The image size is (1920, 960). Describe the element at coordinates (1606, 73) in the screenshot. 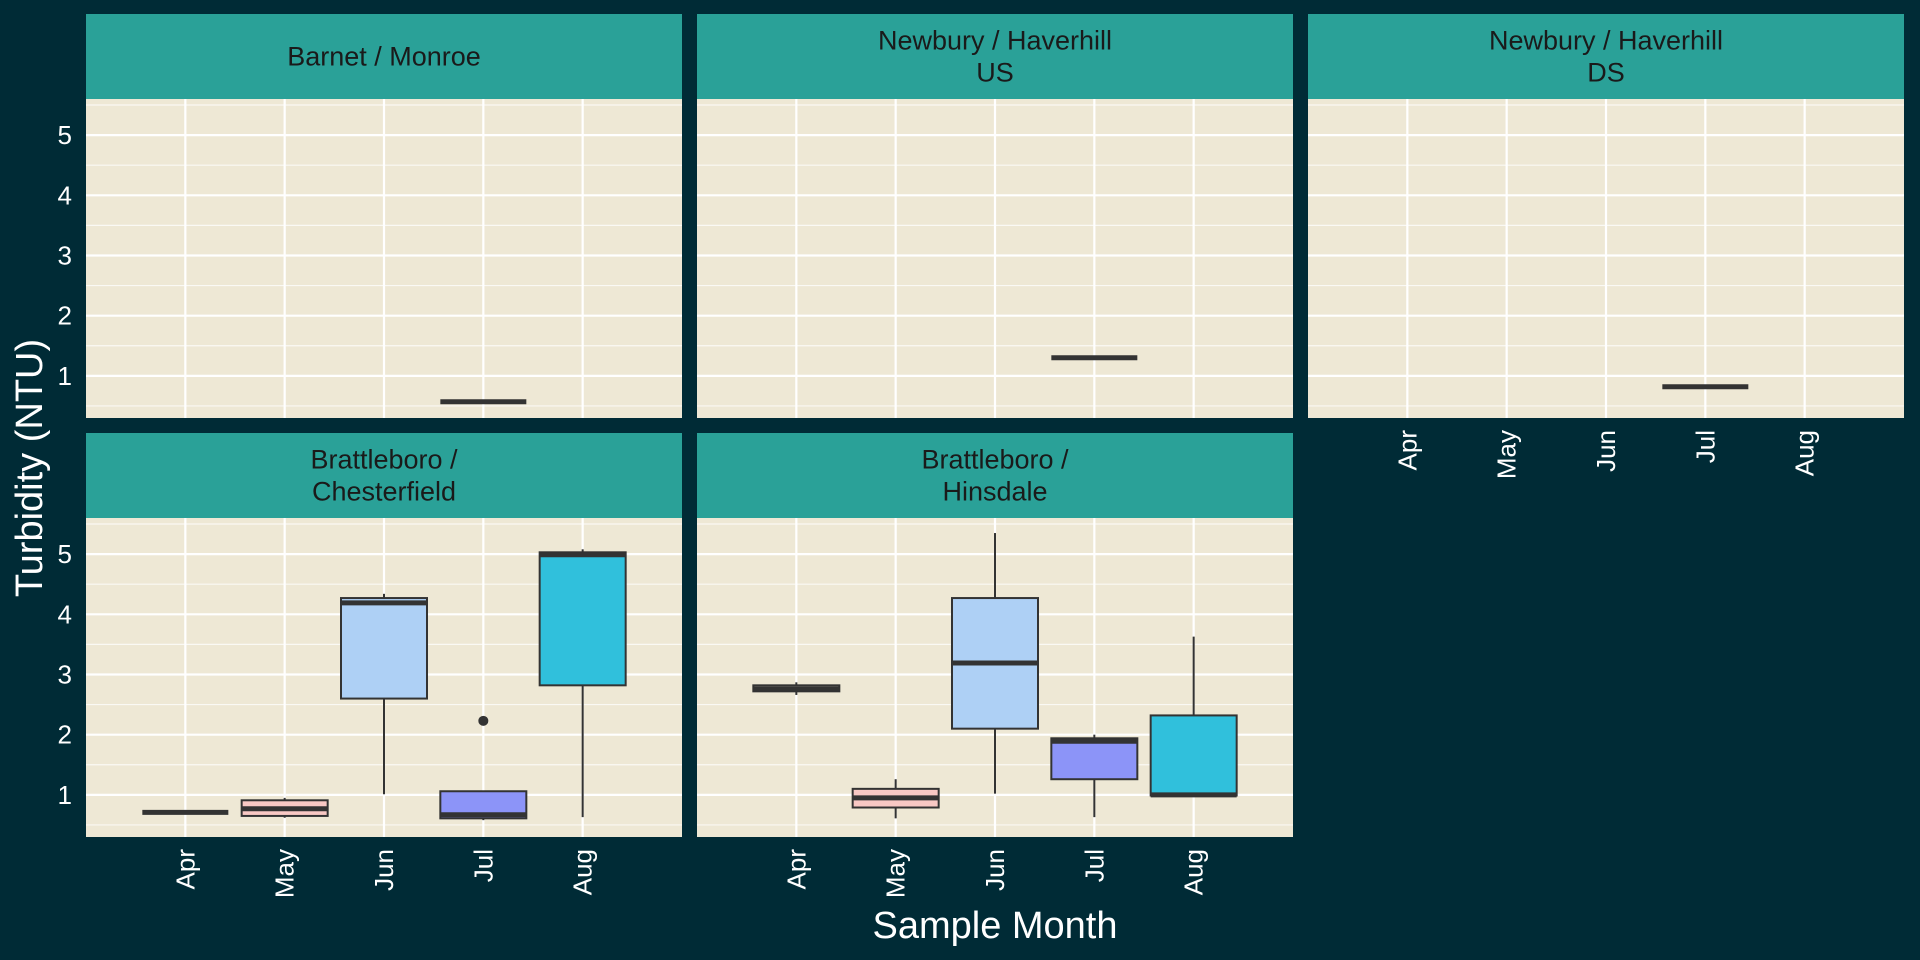

I see `facet-strip-label: DS` at that location.